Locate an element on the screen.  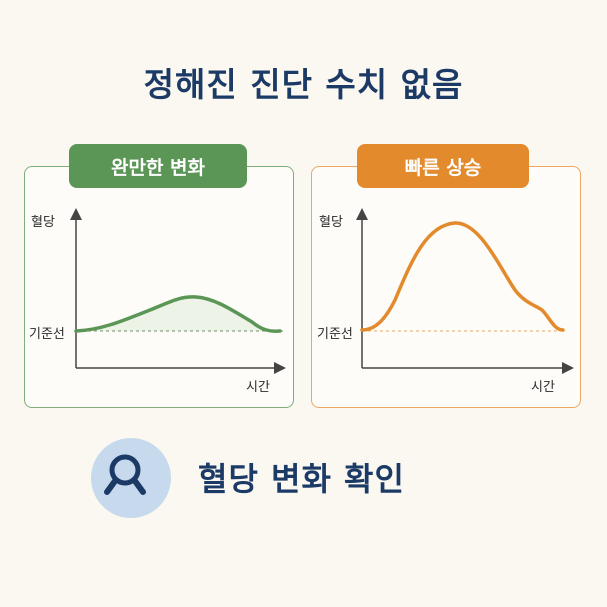
right-curve is located at coordinates (462, 276).